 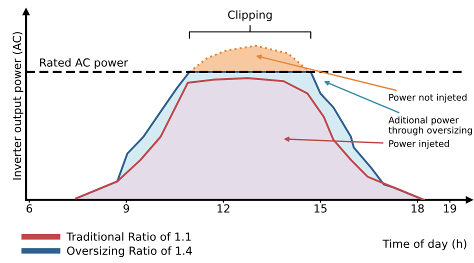 What do you see at coordinates (224, 208) in the screenshot?
I see `x-tick-label: 12` at bounding box center [224, 208].